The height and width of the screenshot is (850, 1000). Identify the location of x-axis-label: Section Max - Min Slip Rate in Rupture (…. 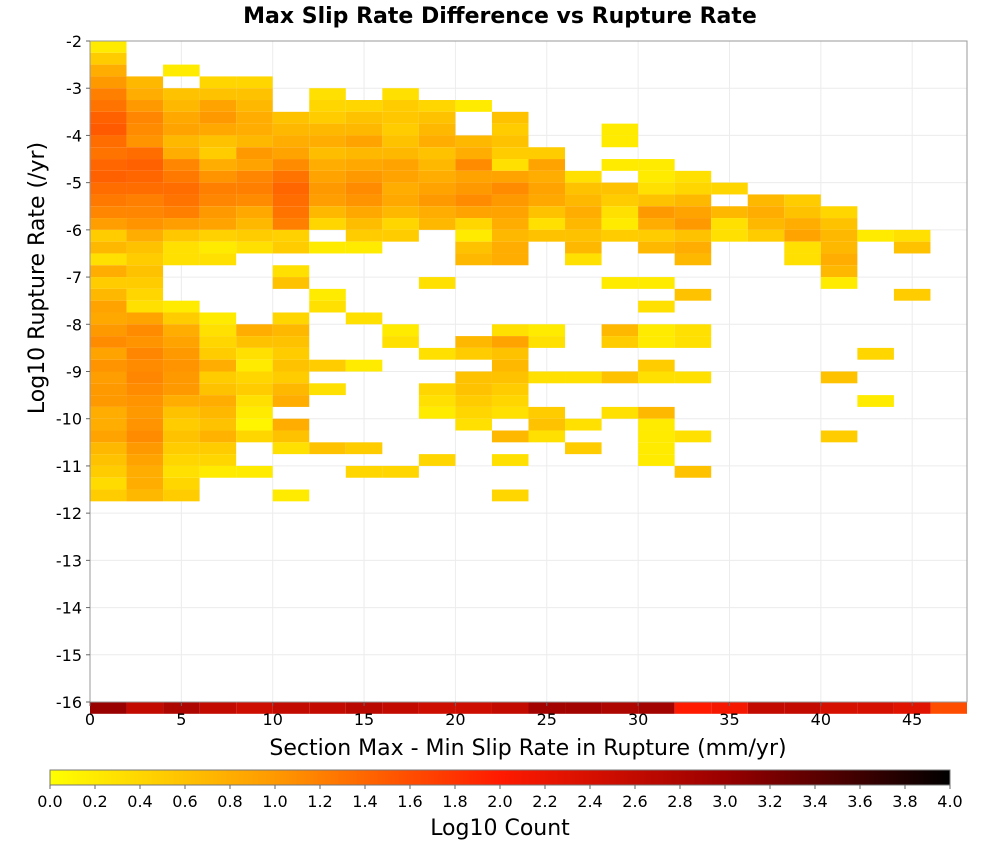
(527, 748).